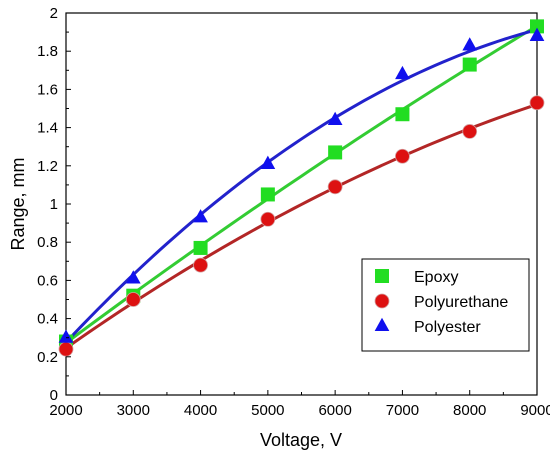 Image resolution: width=550 pixels, height=465 pixels. I want to click on x-tick-label: 9000, so click(535, 410).